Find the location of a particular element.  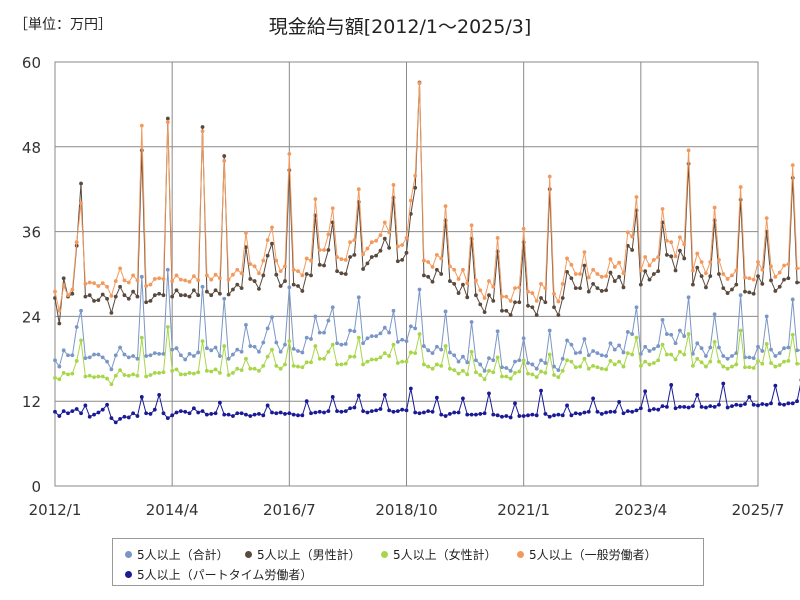

x-tick-label: 2021/1 is located at coordinates (523, 510).